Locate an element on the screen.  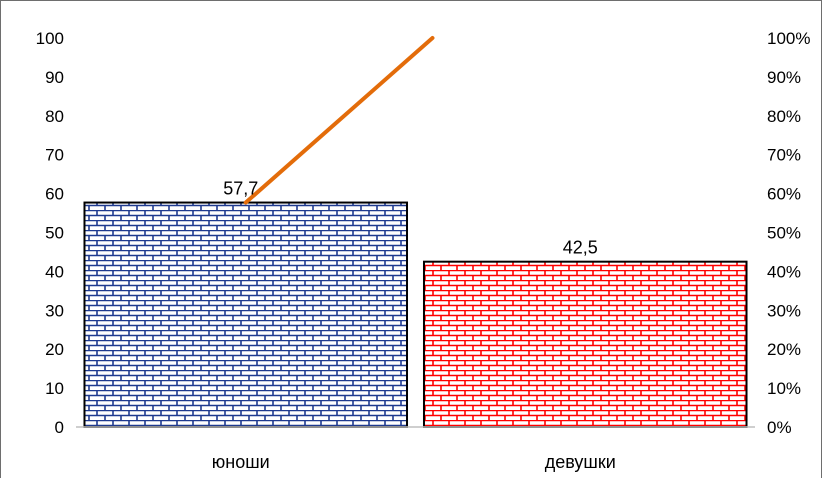
y-tick-label: 50 is located at coordinates (54, 233).